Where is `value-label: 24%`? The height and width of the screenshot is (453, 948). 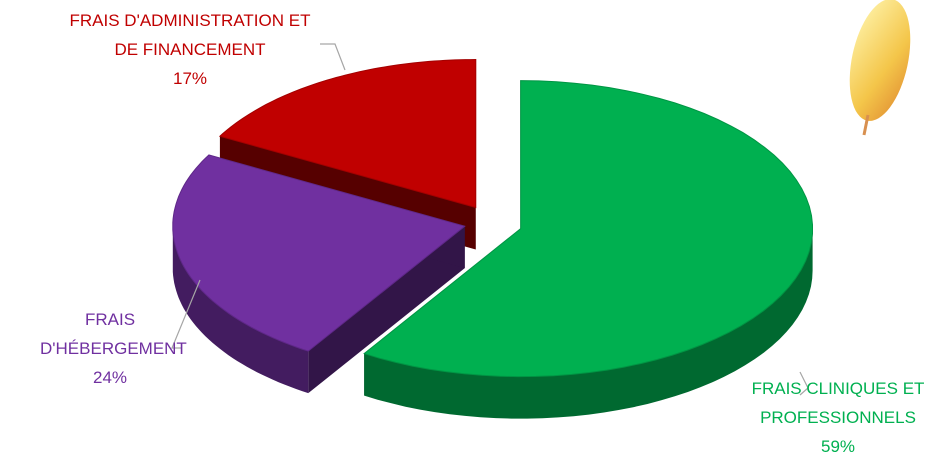 value-label: 24% is located at coordinates (110, 377).